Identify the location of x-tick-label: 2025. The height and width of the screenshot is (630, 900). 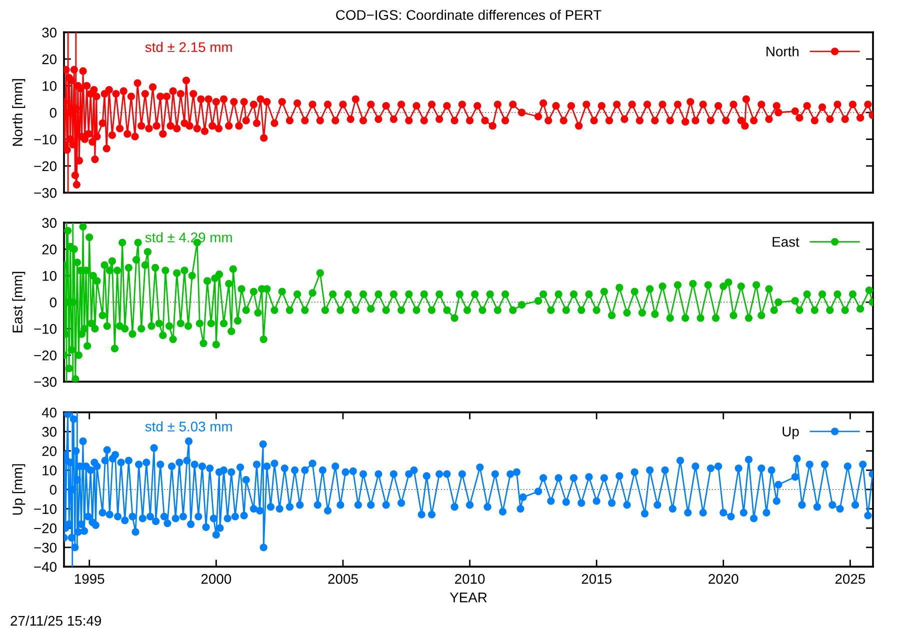
(850, 579).